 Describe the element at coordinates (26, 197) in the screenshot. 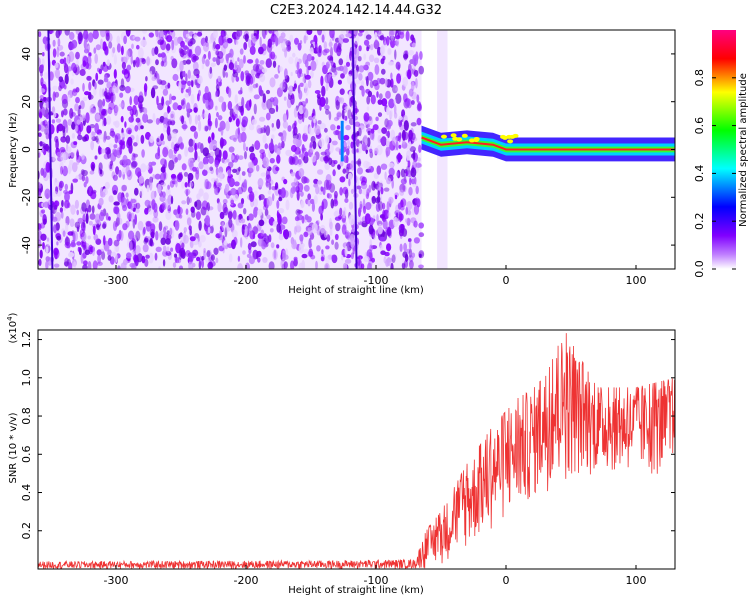

I see `y-tick-label: -20` at that location.